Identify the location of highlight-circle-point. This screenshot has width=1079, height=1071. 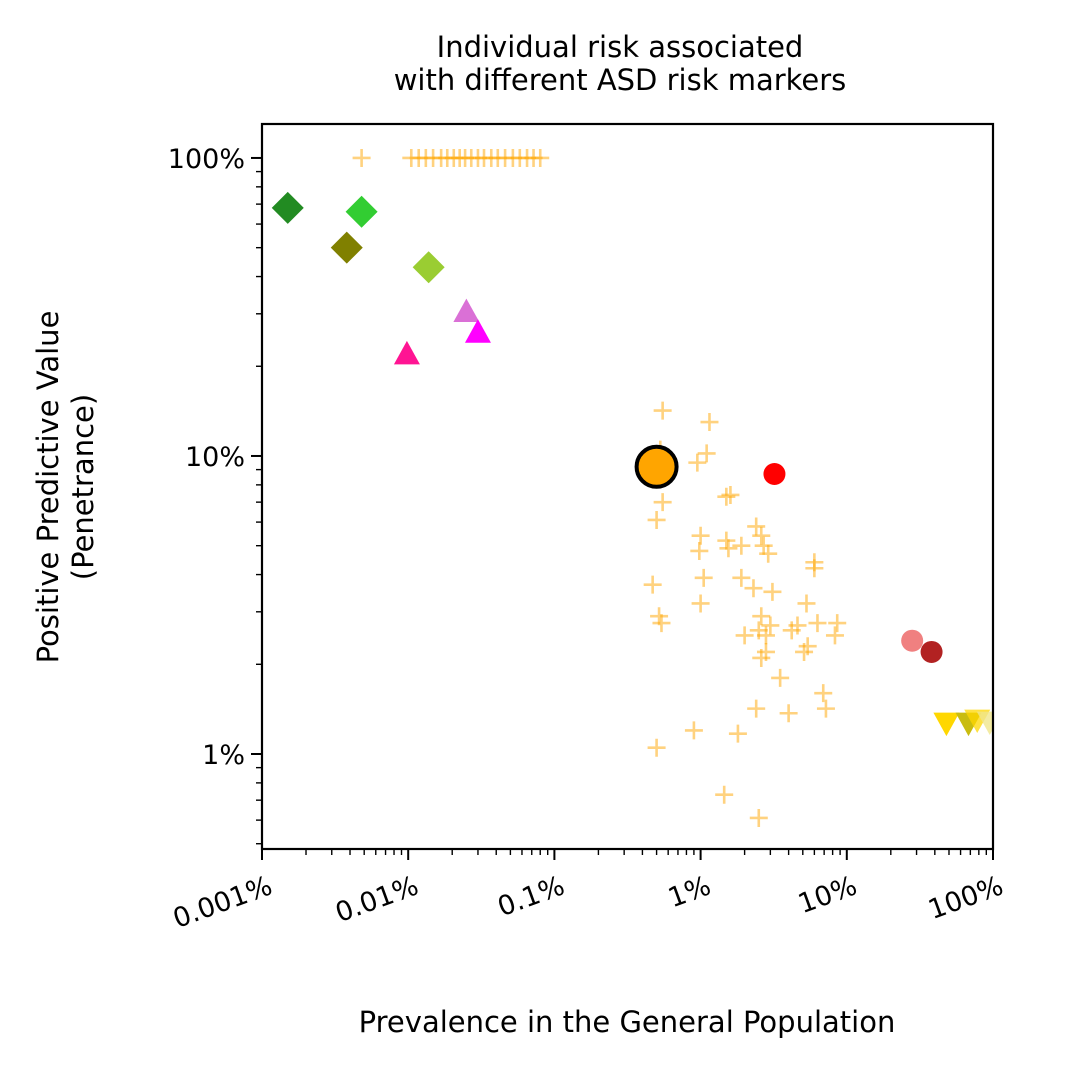
(656, 466).